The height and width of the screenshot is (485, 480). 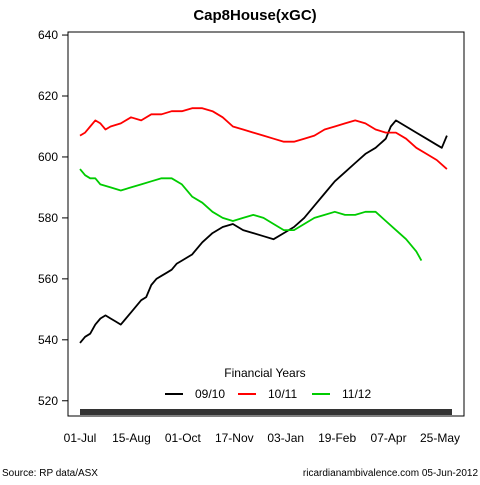 What do you see at coordinates (285, 438) in the screenshot?
I see `x-tick-label: 03-Jan` at bounding box center [285, 438].